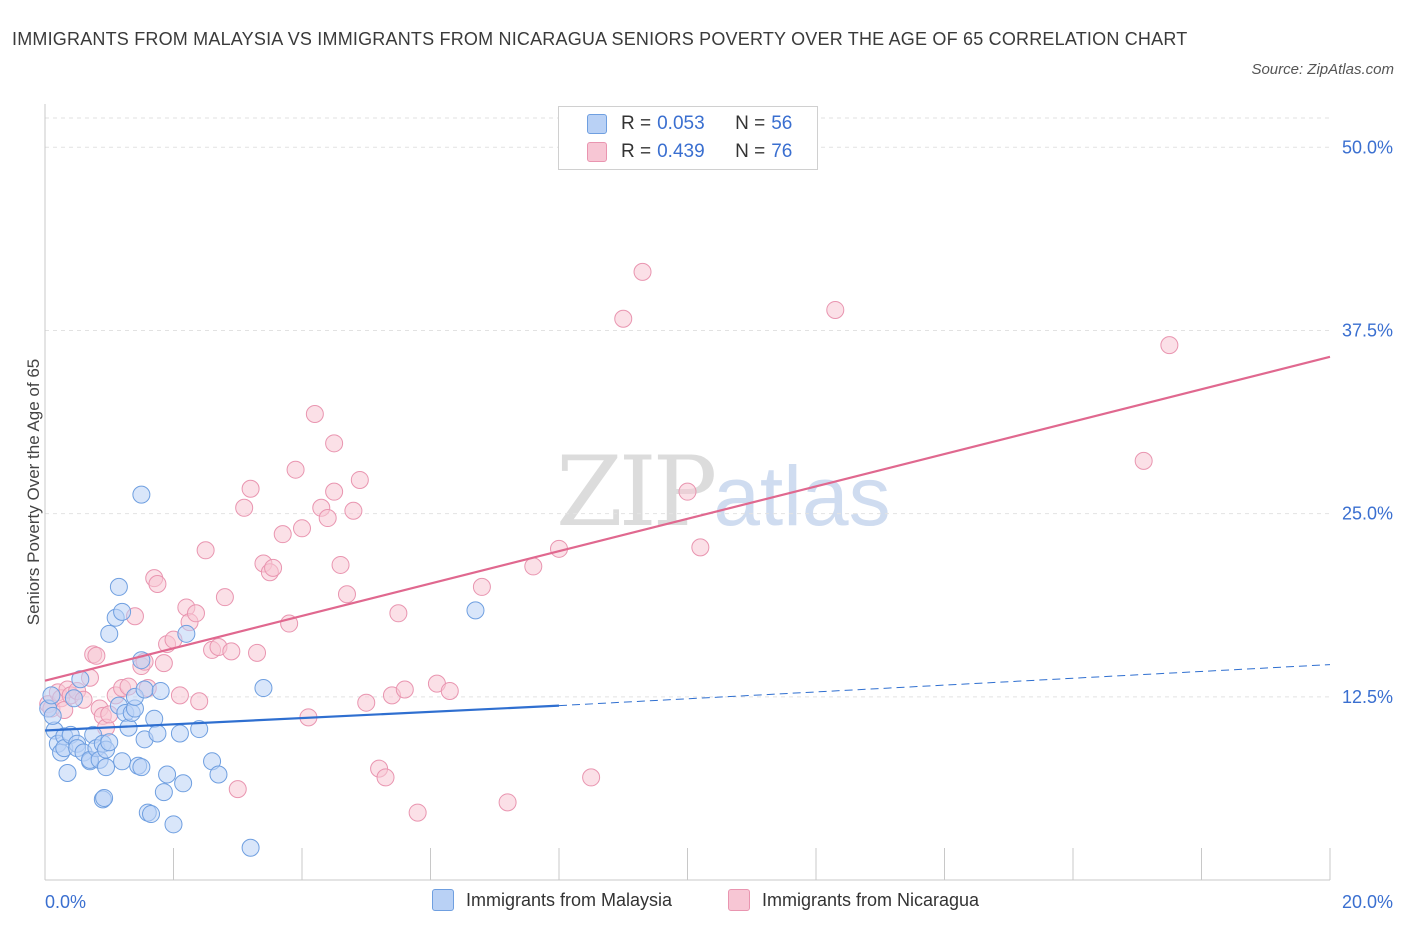  Describe the element at coordinates (1367, 147) in the screenshot. I see `y-tick-label: 50.0%` at that location.